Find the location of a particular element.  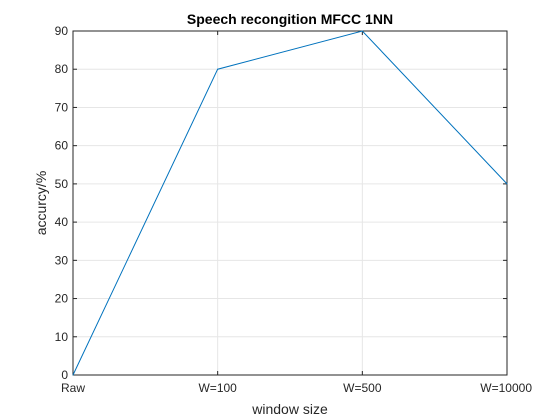

y-tick-label: 40 is located at coordinates (62, 222).